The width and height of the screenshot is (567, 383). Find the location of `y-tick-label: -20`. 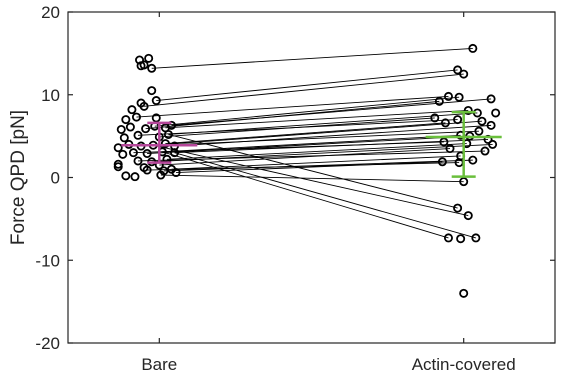

y-tick-label: -20 is located at coordinates (47, 343).